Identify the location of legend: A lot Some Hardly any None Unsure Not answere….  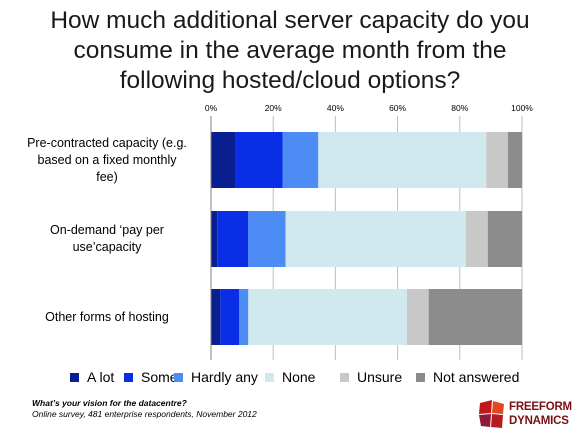
(290, 378).